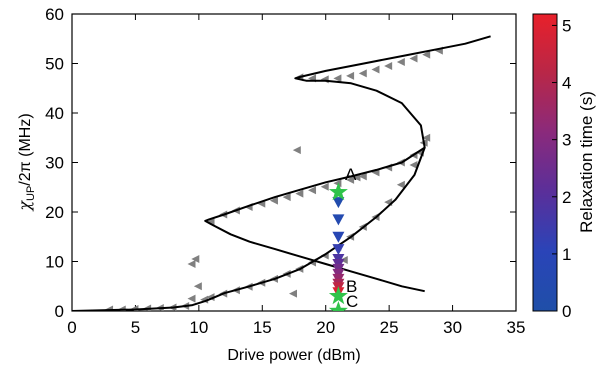 Image resolution: width=600 pixels, height=366 pixels. I want to click on colorbar-ticks: 0 1 2 3 4 5, so click(561, 168).